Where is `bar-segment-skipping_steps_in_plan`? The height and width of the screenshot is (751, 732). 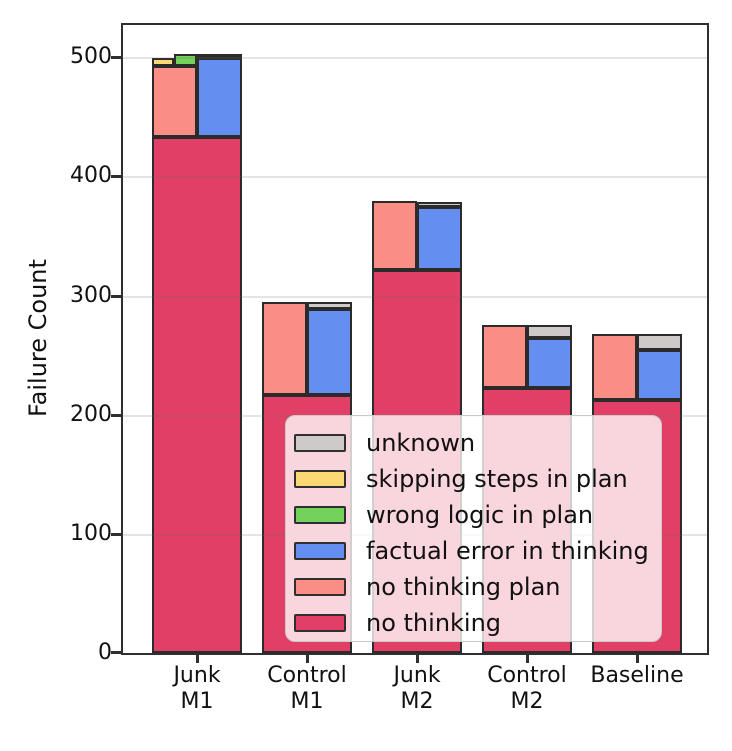 bar-segment-skipping_steps_in_plan is located at coordinates (162, 62).